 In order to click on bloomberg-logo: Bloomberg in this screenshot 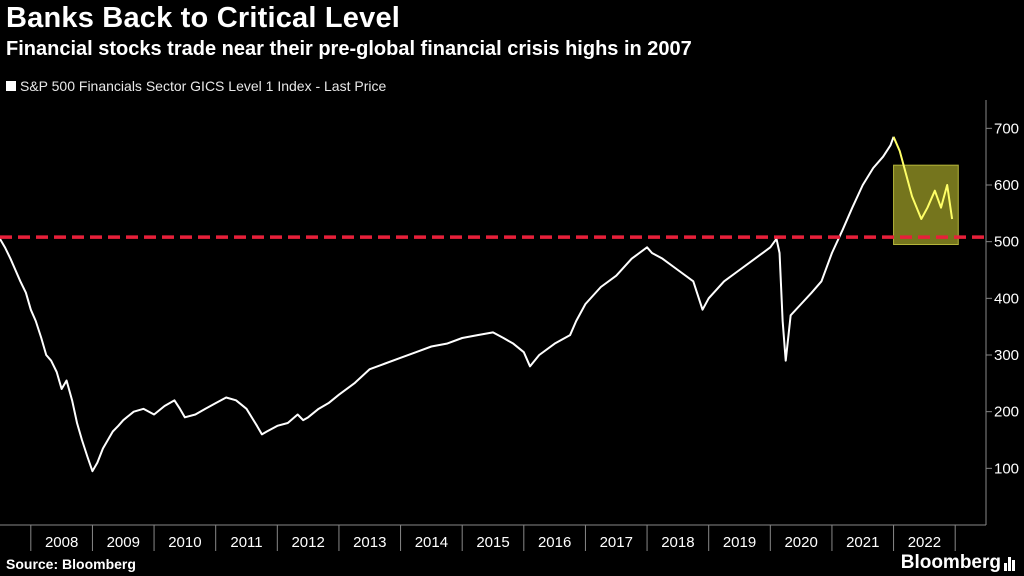, I will do `click(958, 563)`.